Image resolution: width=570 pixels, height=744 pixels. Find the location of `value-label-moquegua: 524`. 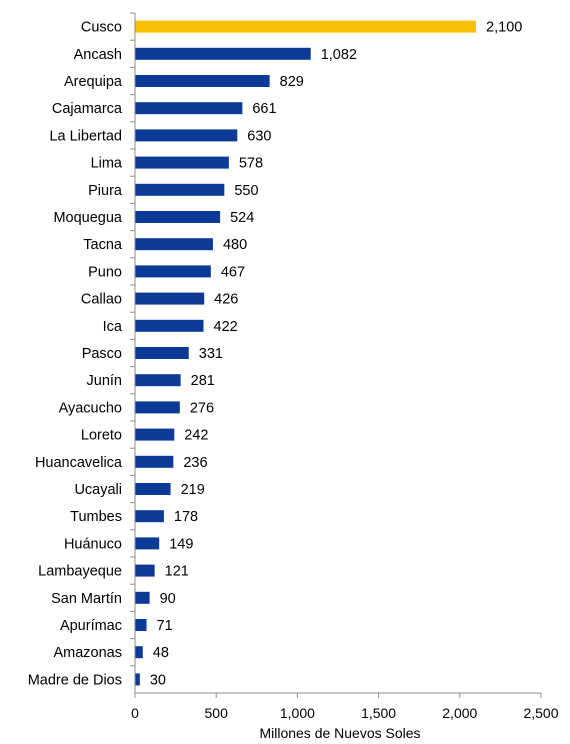

value-label-moquegua: 524 is located at coordinates (242, 218).